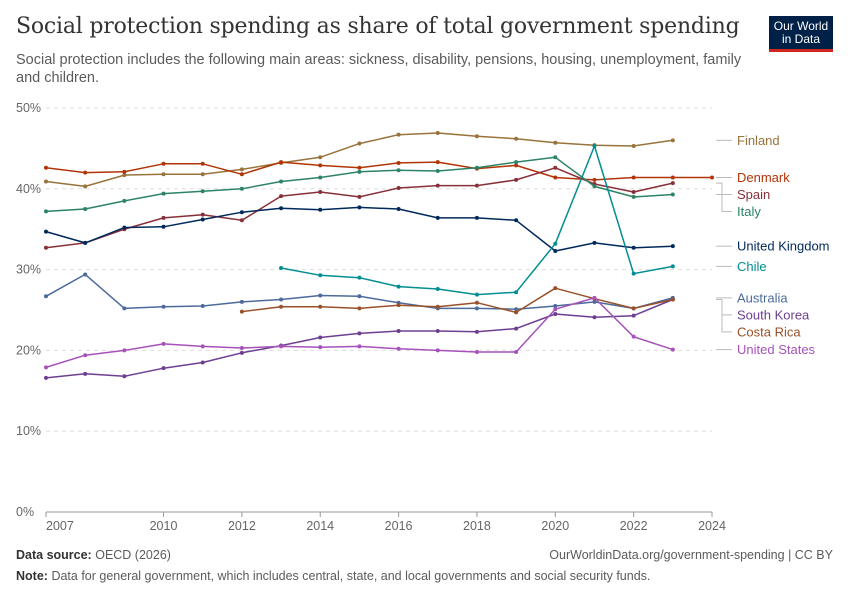  I want to click on logo-line-1: Our World, so click(801, 25).